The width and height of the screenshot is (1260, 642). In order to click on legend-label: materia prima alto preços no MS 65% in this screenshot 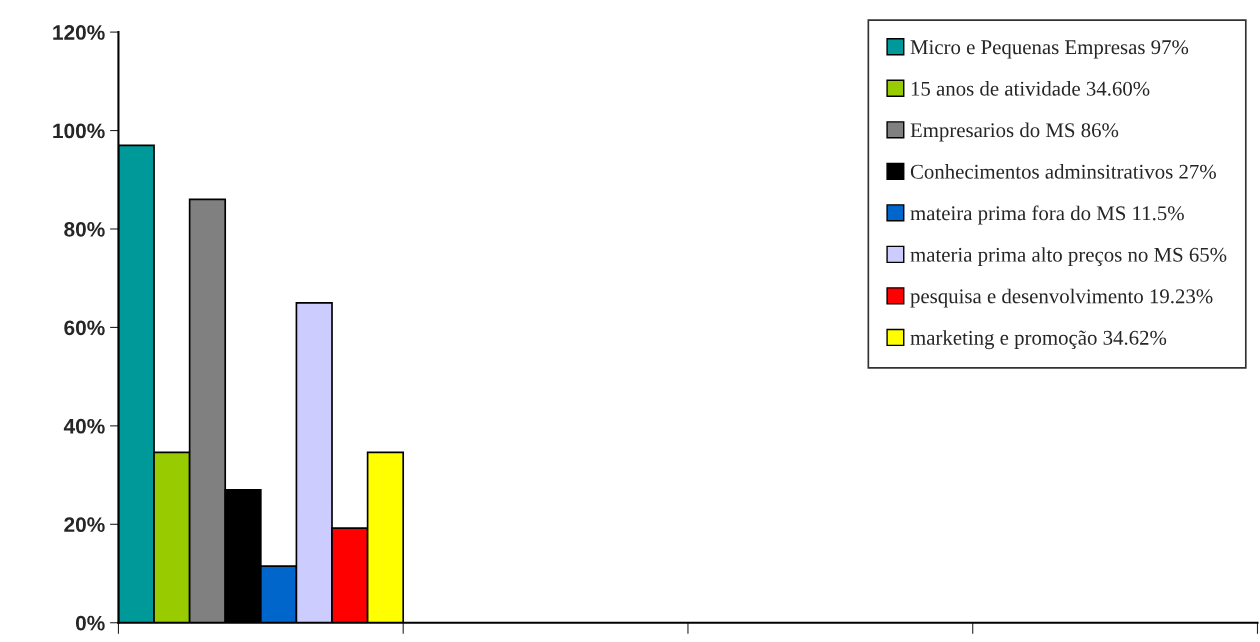, I will do `click(1068, 257)`.